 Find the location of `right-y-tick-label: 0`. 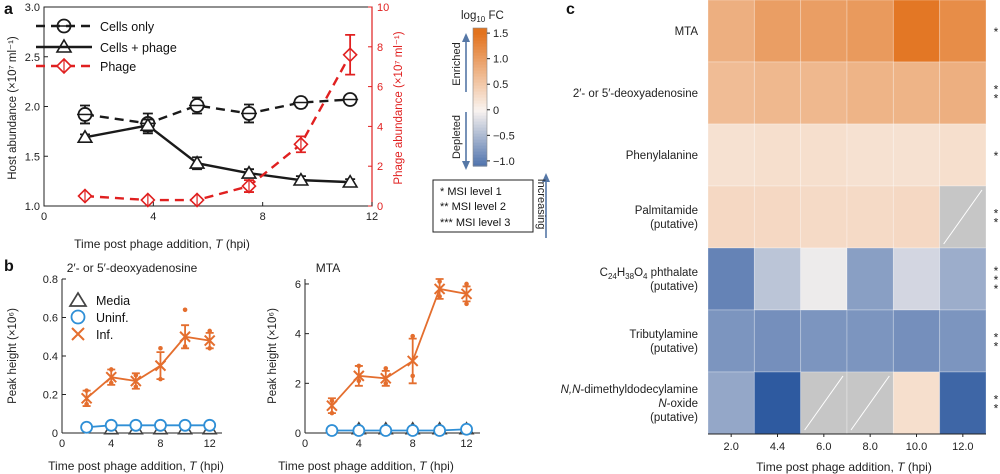

right-y-tick-label: 0 is located at coordinates (380, 207).